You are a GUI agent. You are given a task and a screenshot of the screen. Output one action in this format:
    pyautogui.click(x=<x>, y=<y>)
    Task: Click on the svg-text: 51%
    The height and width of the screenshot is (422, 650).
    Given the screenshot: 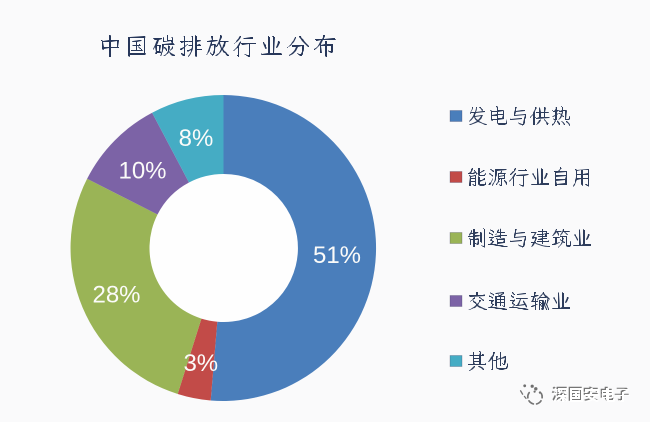 What is the action you would take?
    pyautogui.click(x=337, y=255)
    